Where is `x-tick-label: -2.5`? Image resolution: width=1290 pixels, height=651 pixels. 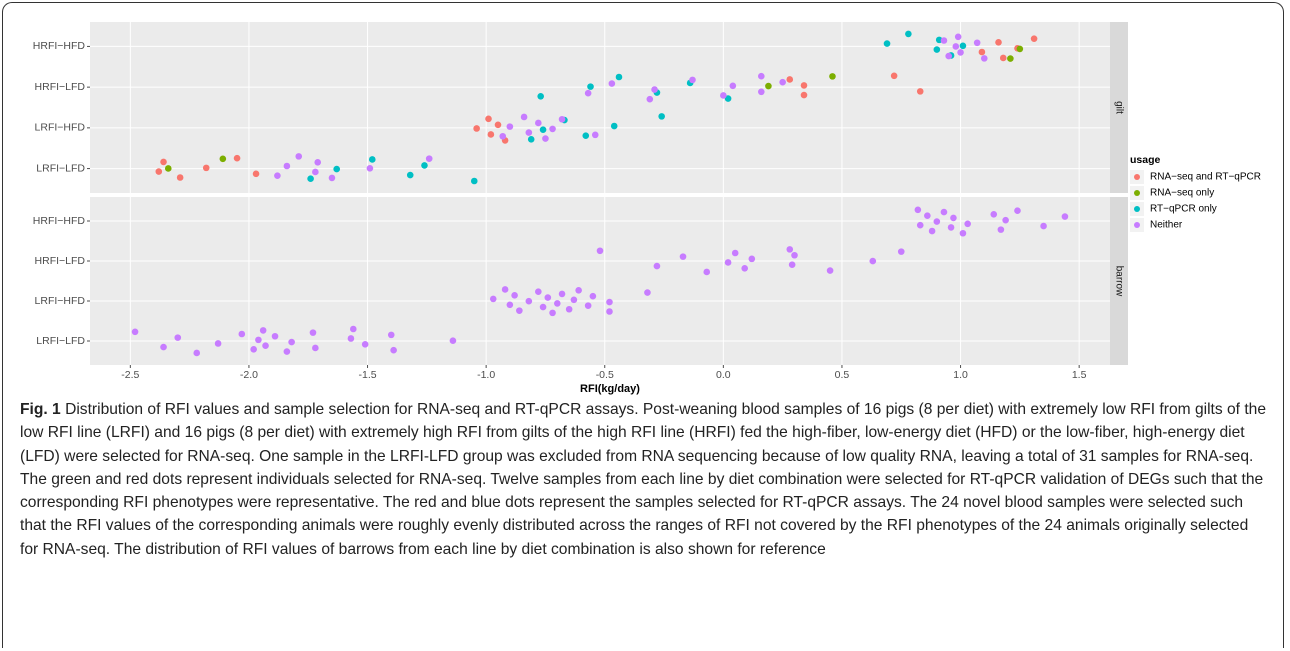 x-tick-label: -2.5 is located at coordinates (130, 375).